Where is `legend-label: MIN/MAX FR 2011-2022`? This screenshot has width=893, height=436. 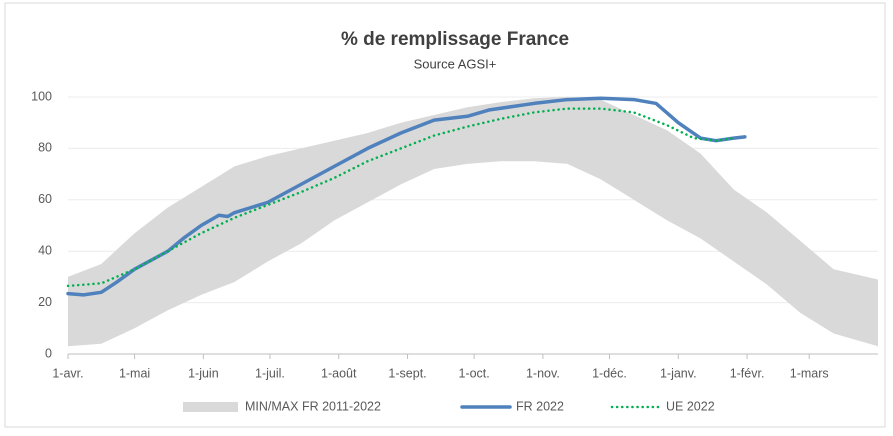
legend-label: MIN/MAX FR 2011-2022 is located at coordinates (313, 406).